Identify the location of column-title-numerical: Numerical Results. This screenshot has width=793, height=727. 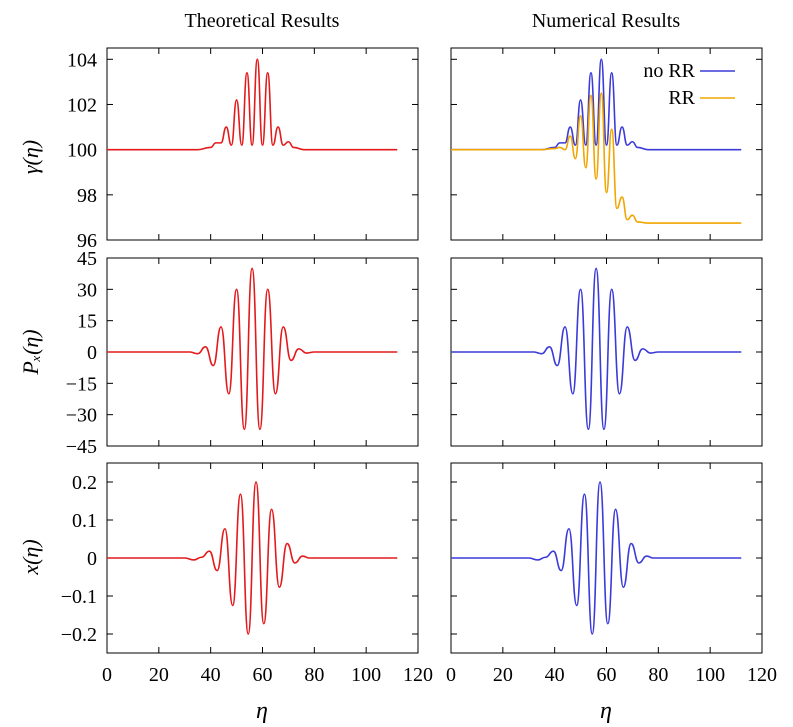
(606, 21).